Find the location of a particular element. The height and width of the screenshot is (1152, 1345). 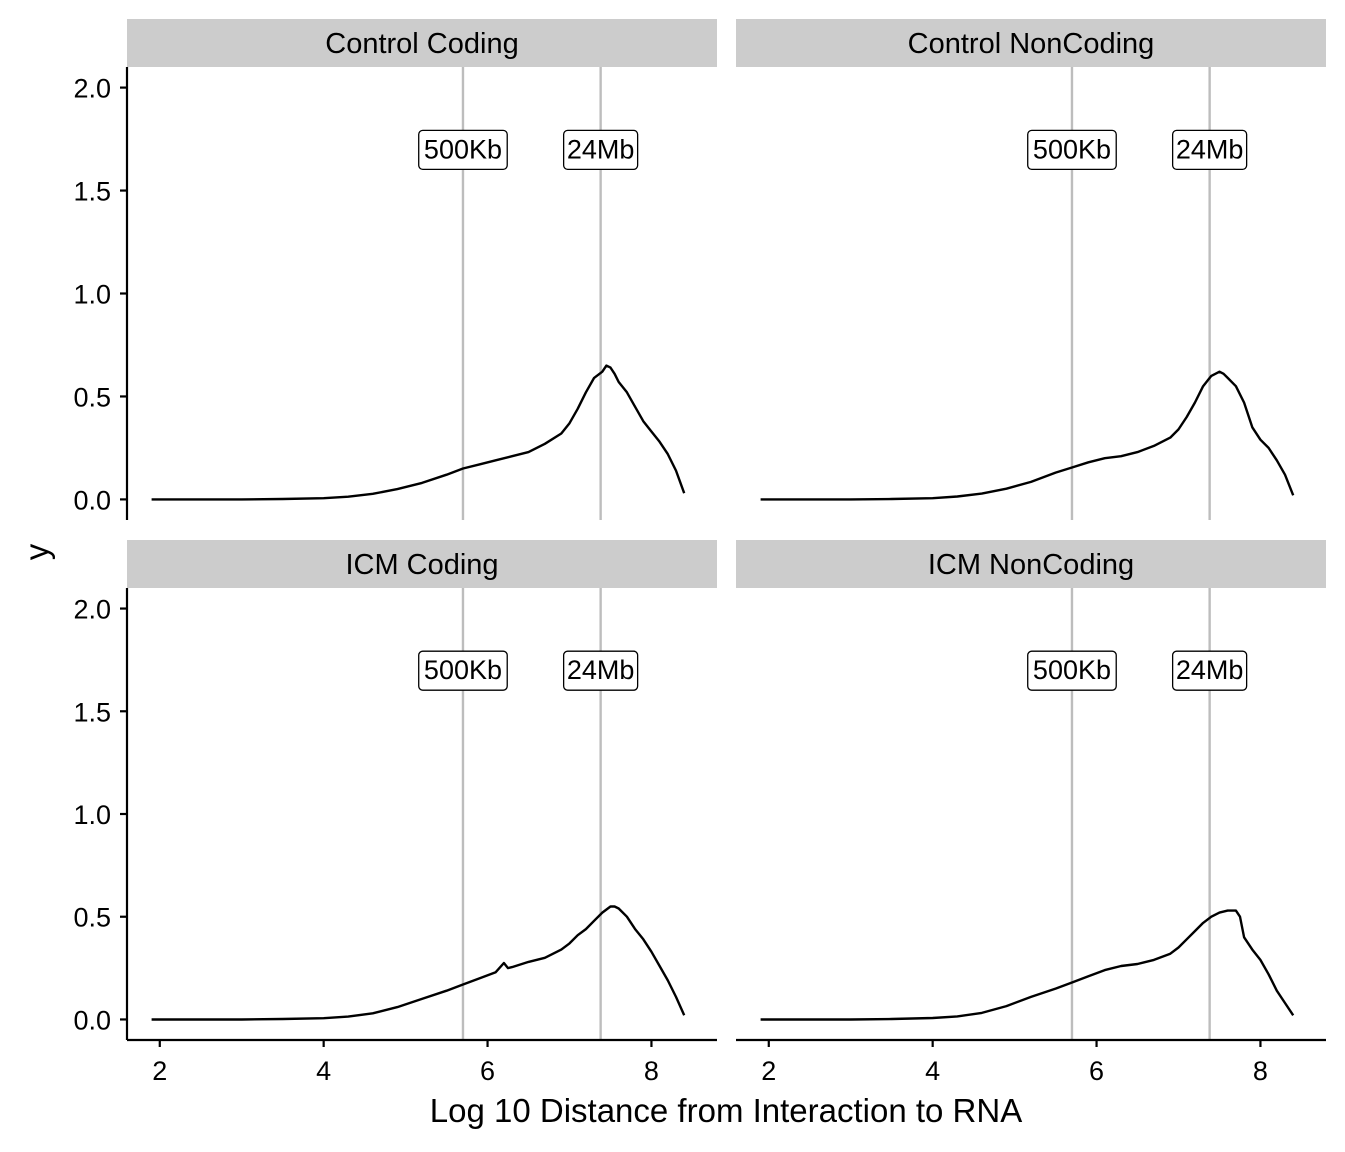

x-axis-title: Log 10 Distance from Interaction to RNA is located at coordinates (726, 1110).